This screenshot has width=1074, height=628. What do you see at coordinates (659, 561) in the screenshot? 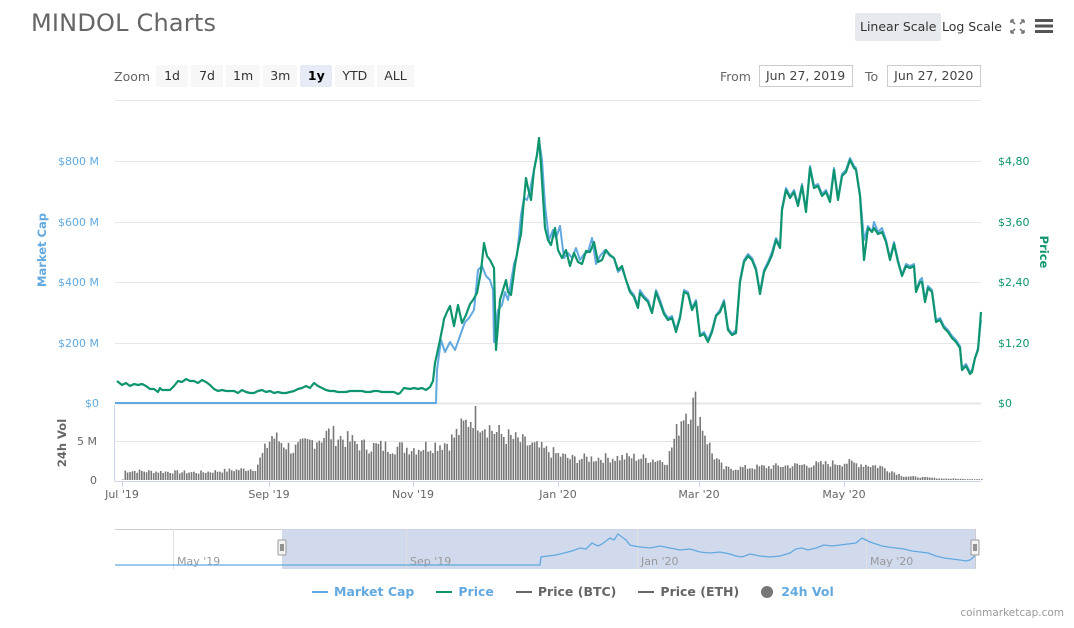
I see `navigator-tick-label: Jan '20` at bounding box center [659, 561].